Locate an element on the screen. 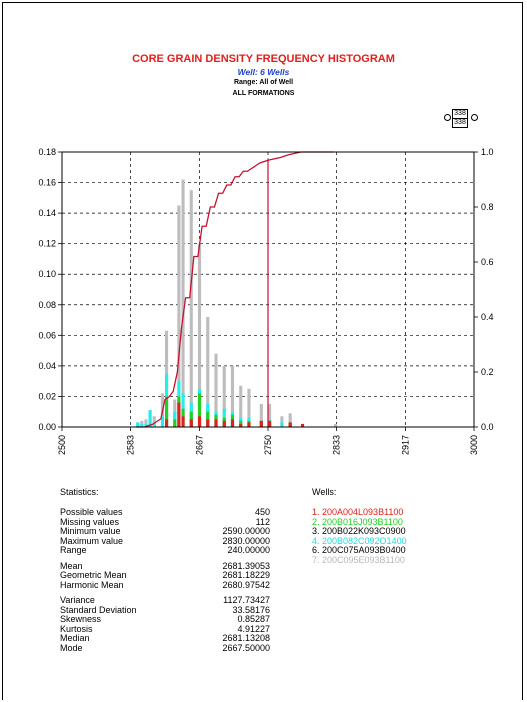 This screenshot has height=702, width=527. statistic-value: 33.58176 is located at coordinates (251, 609).